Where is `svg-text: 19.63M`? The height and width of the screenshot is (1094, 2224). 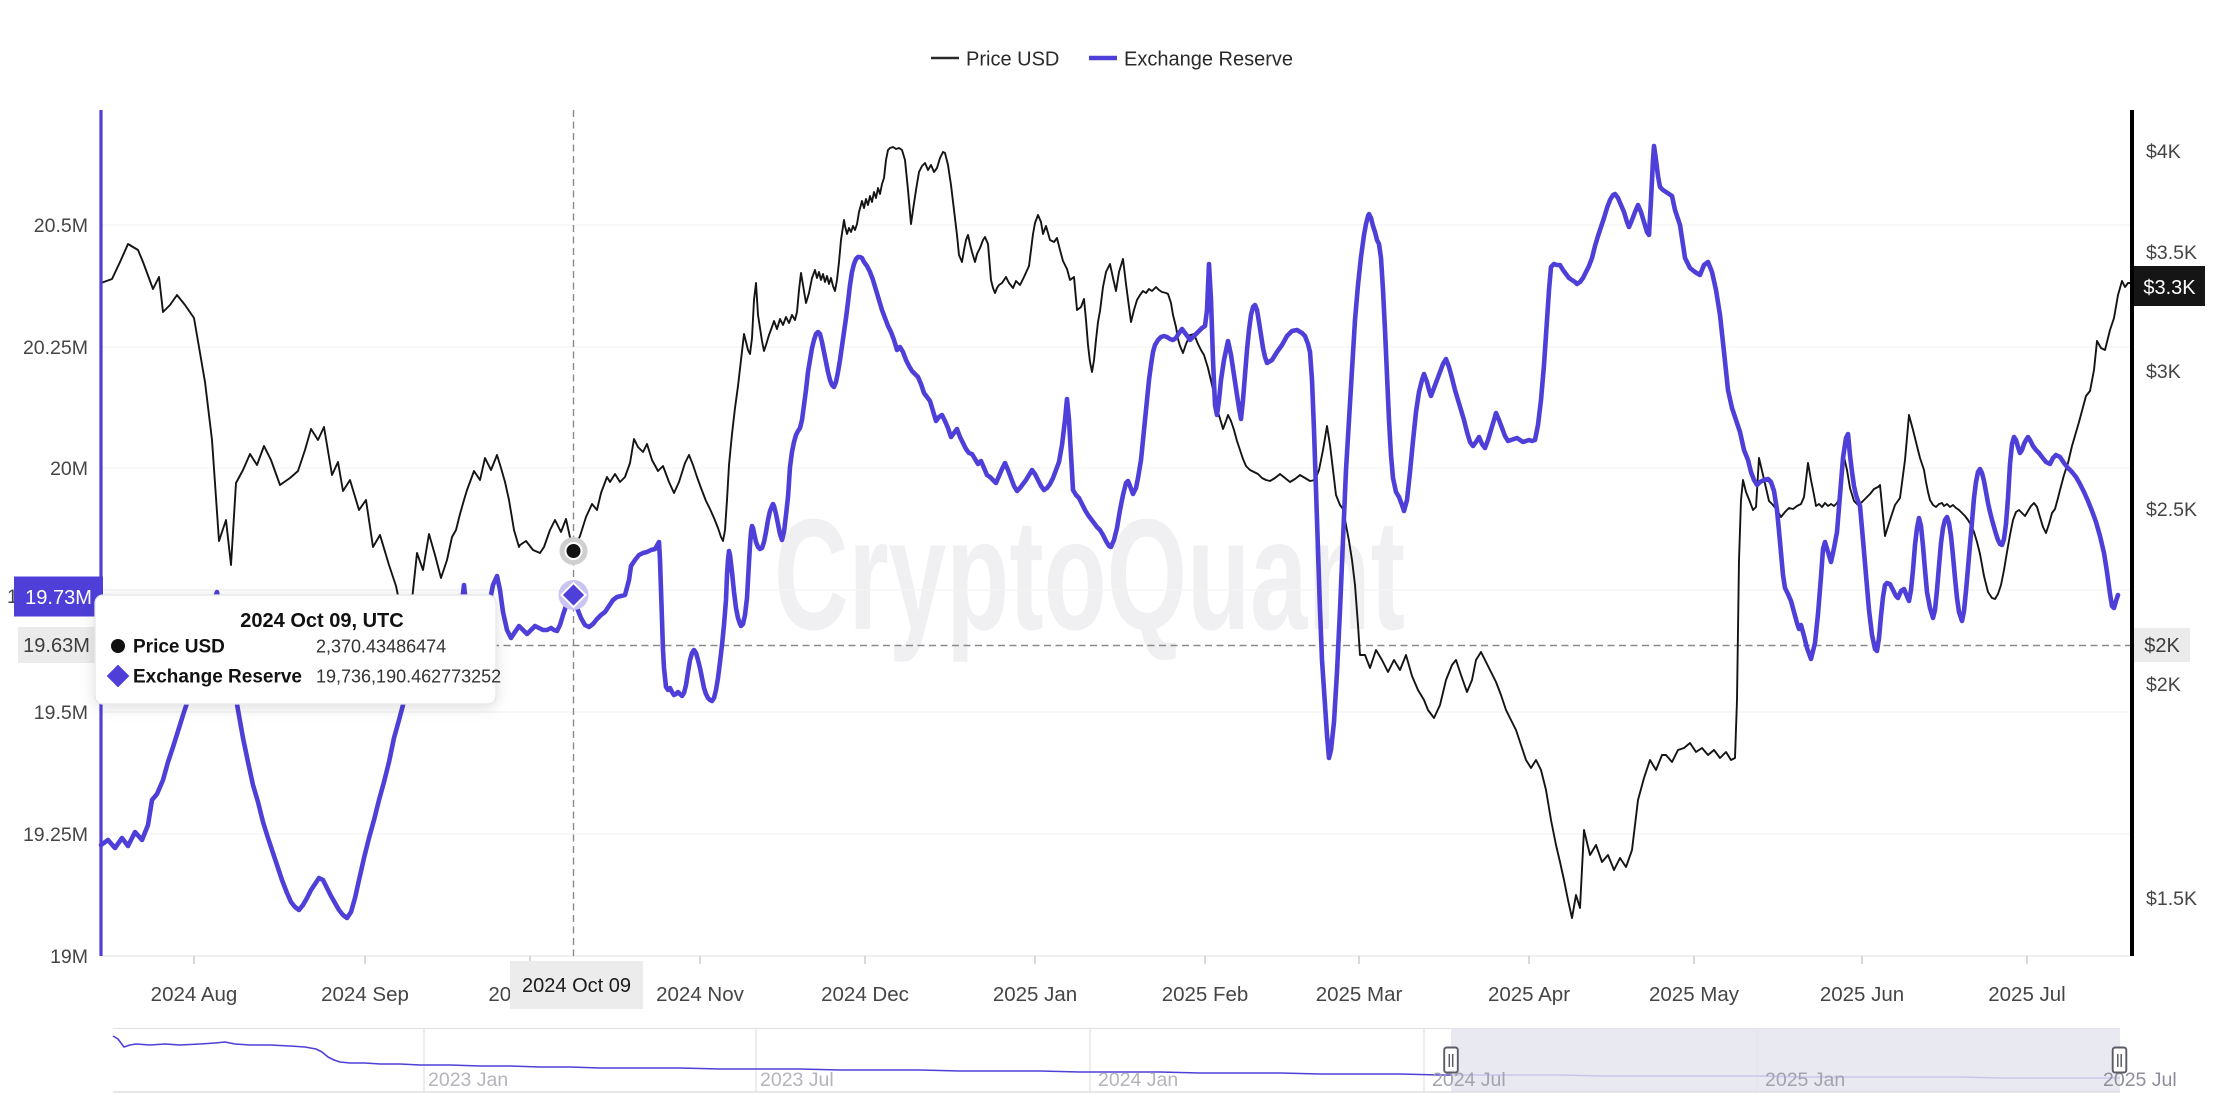 svg-text: 19.63M is located at coordinates (56, 646).